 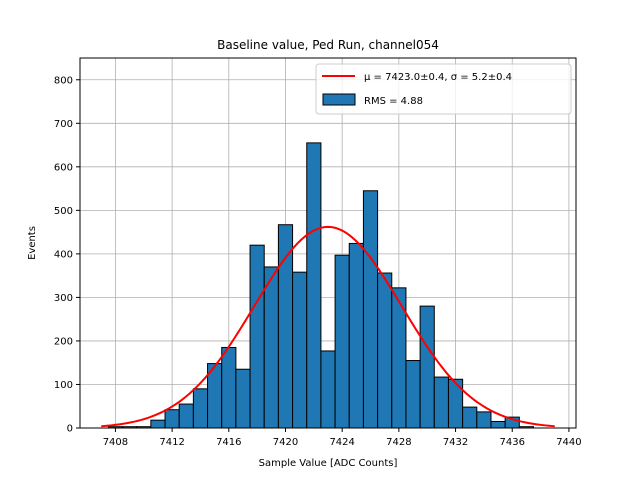 I want to click on x-tick-label: 7432, so click(x=455, y=442).